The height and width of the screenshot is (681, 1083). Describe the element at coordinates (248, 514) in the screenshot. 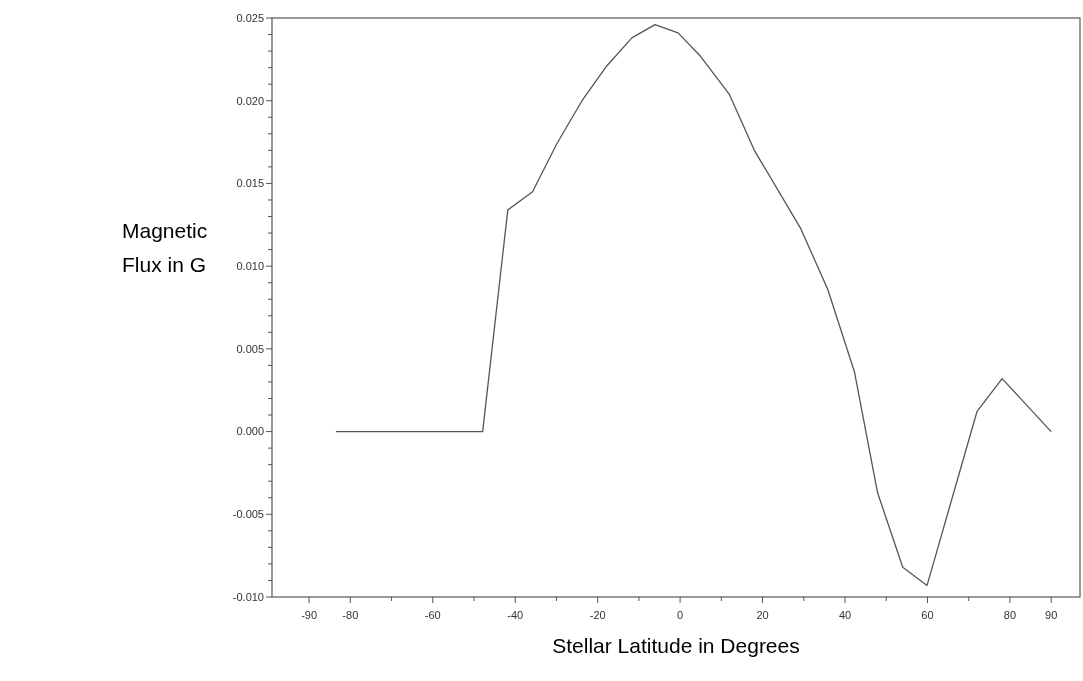

I see `y-tick-label: -0.005` at that location.